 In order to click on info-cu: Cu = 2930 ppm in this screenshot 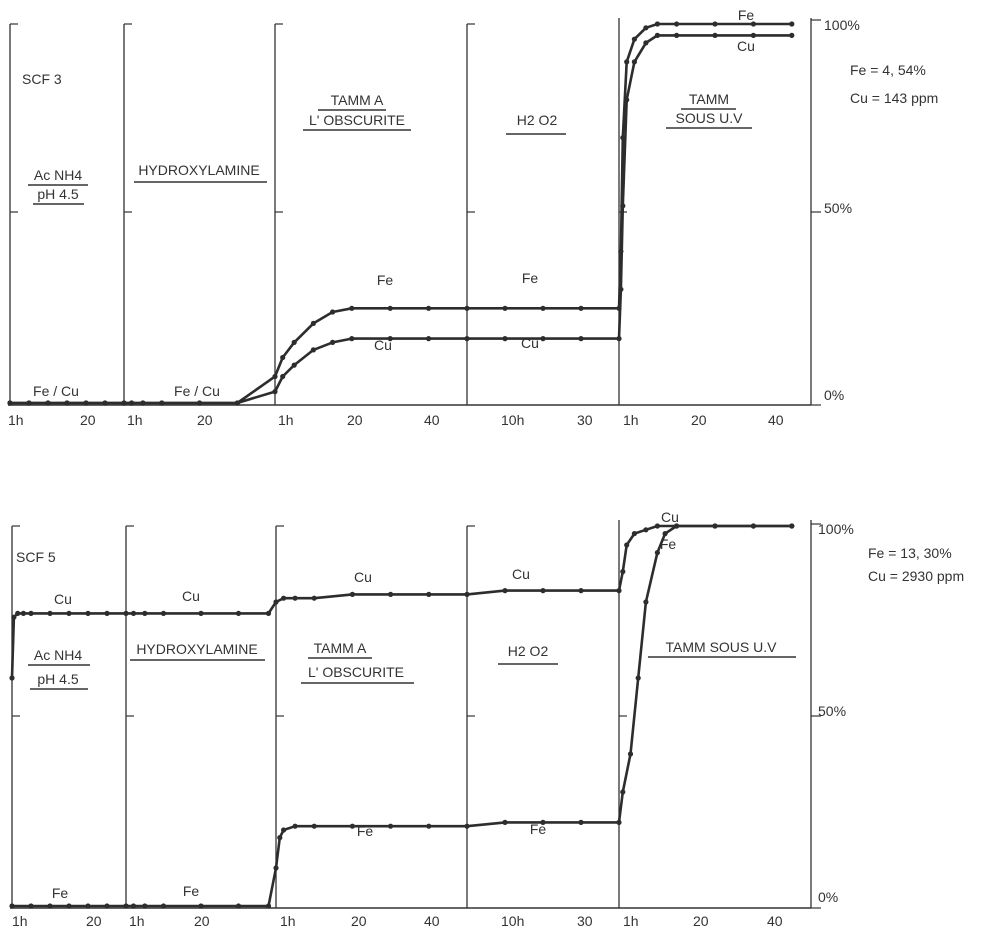, I will do `click(916, 576)`.